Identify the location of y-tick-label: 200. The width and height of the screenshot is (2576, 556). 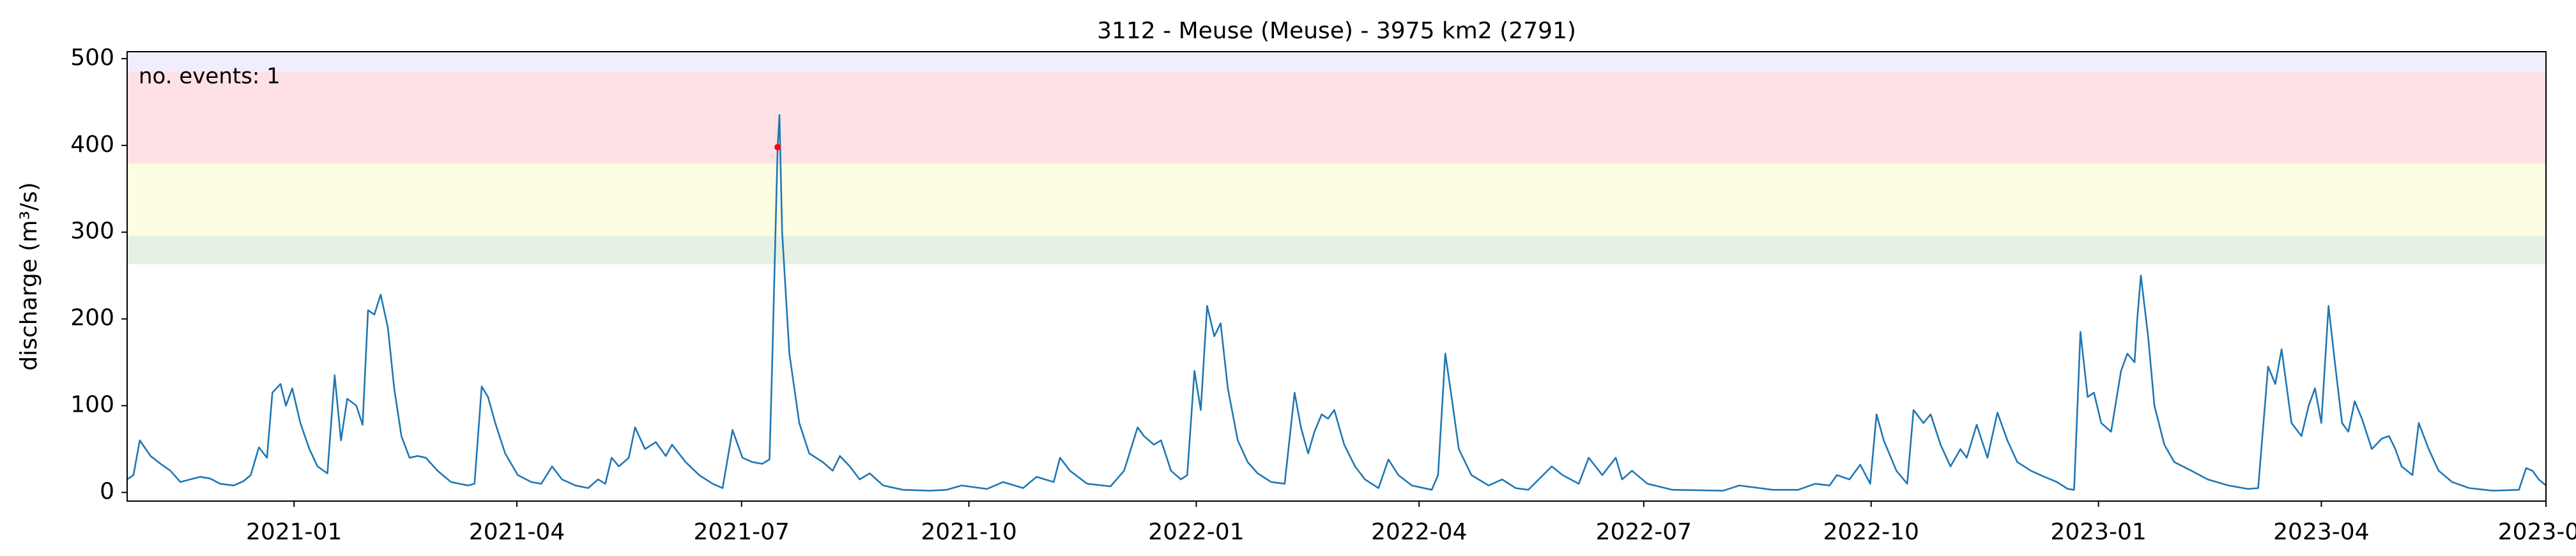
(92, 318).